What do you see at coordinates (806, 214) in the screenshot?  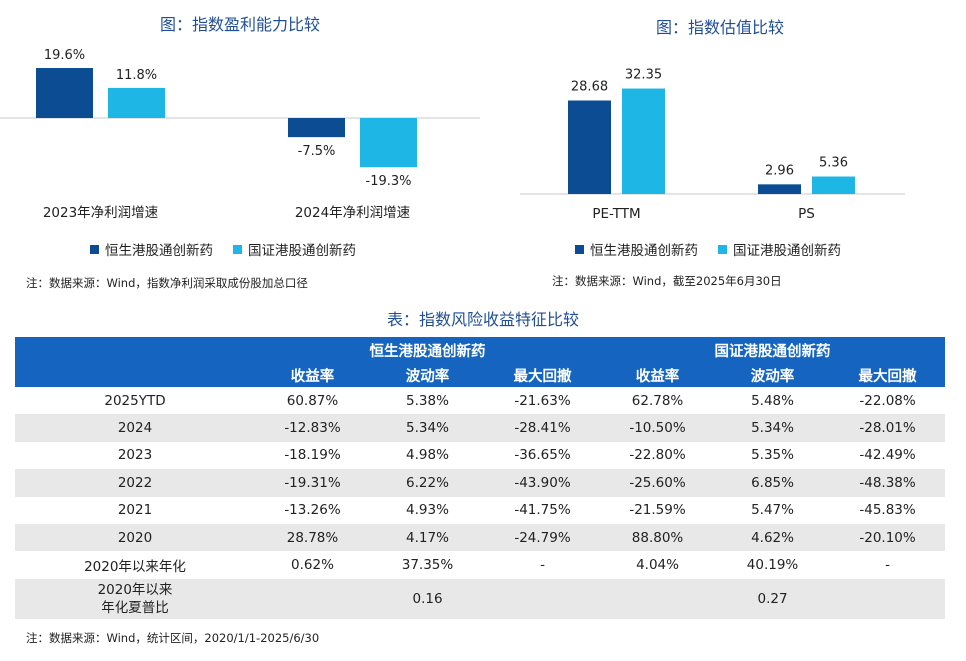 I see `category-label: PS` at bounding box center [806, 214].